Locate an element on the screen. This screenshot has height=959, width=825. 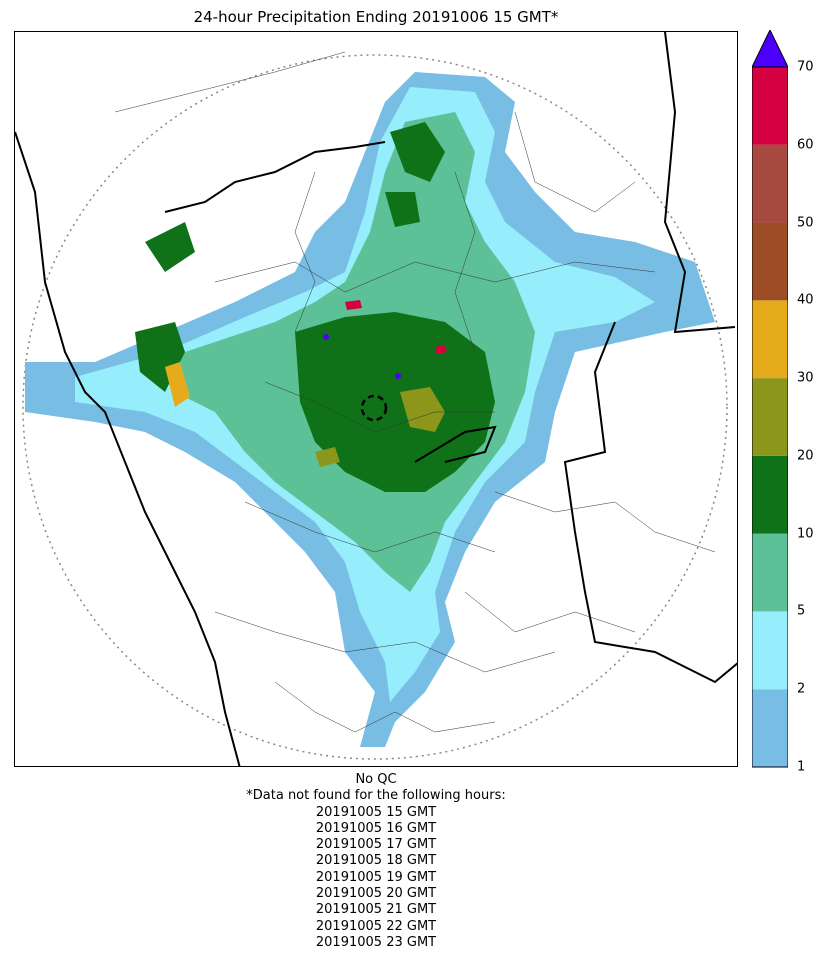
qc-note: No QC is located at coordinates (376, 779).